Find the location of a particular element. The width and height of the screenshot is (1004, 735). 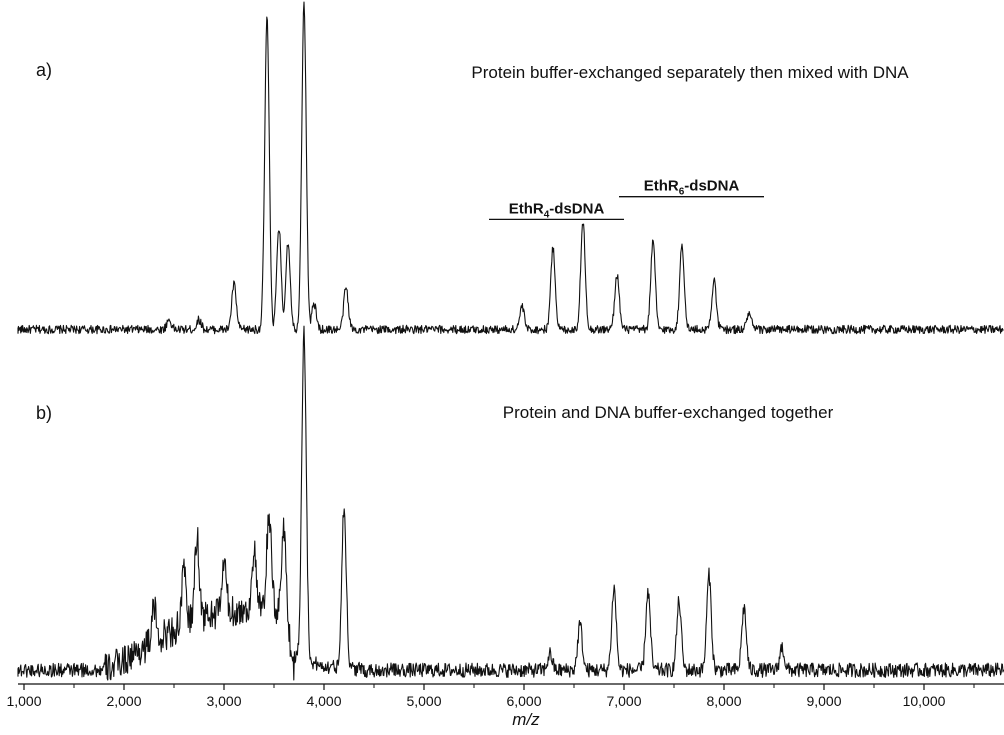

x-tick-label-4: 5,000 is located at coordinates (423, 701).